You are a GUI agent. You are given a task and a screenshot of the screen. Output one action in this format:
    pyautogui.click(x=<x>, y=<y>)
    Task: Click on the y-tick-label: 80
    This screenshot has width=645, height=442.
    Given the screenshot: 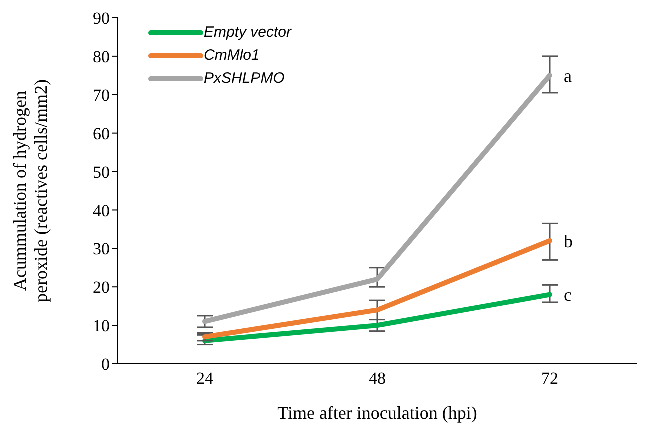 What is the action you would take?
    pyautogui.click(x=101, y=56)
    